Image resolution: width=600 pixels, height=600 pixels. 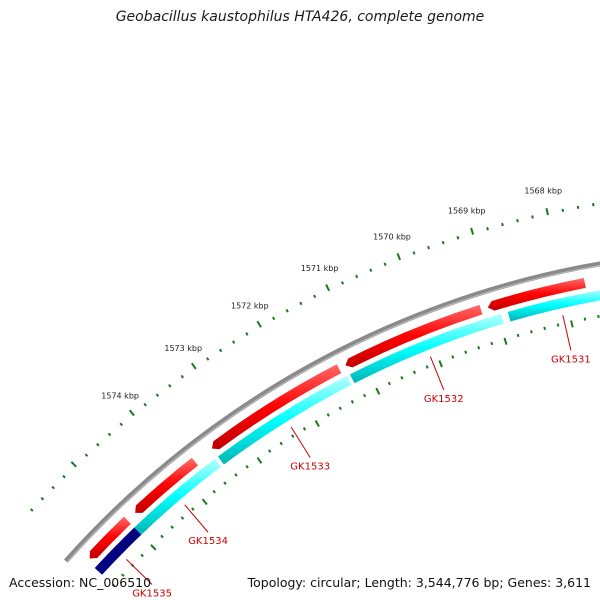 What do you see at coordinates (120, 396) in the screenshot?
I see `ruler-label: 1574 kbp` at bounding box center [120, 396].